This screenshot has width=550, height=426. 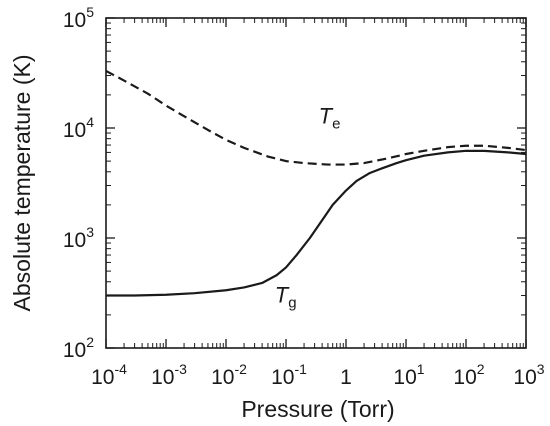 I want to click on y-tick-label: 10³, so click(x=78, y=238).